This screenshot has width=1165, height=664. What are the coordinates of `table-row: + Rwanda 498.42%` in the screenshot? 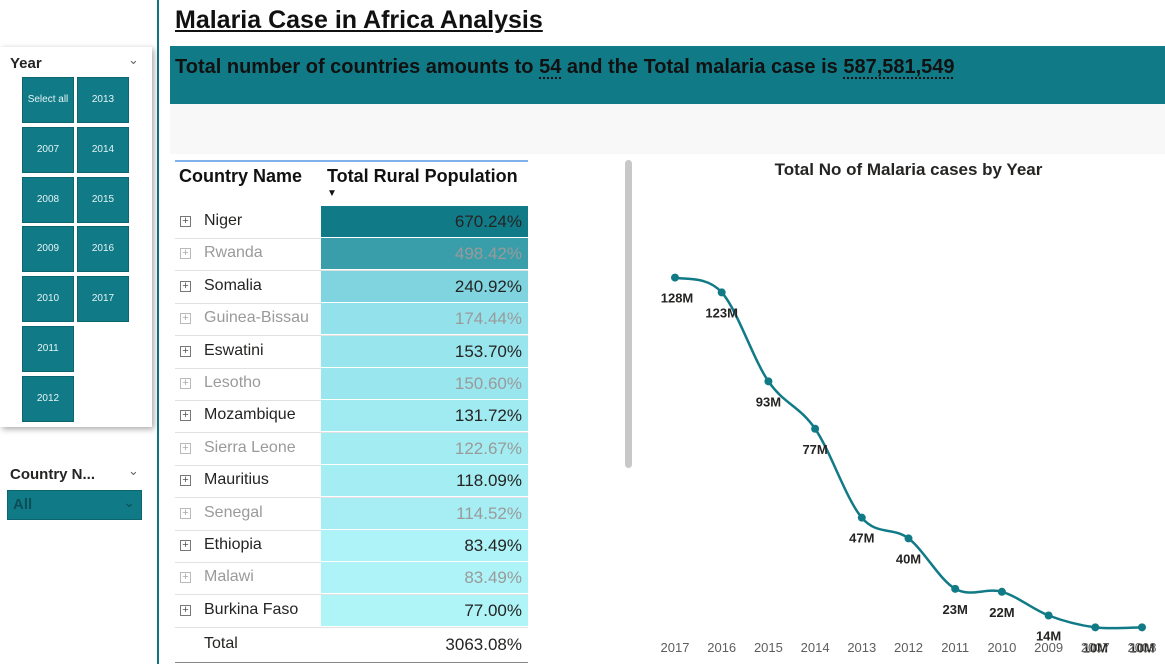 It's located at (351, 255).